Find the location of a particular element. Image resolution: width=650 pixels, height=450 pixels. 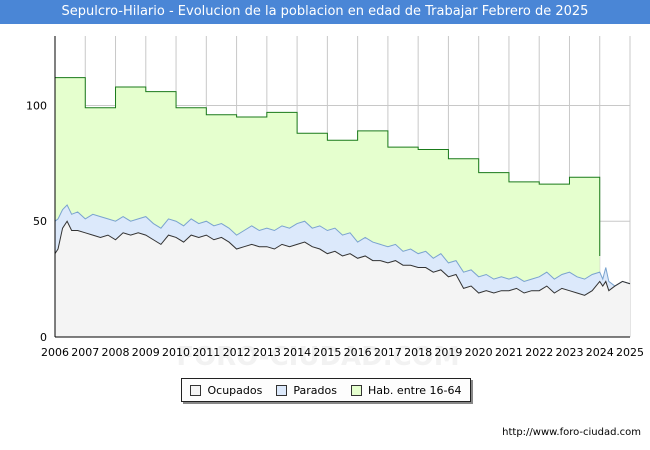

y-tick-0: 0 is located at coordinates (43, 337).